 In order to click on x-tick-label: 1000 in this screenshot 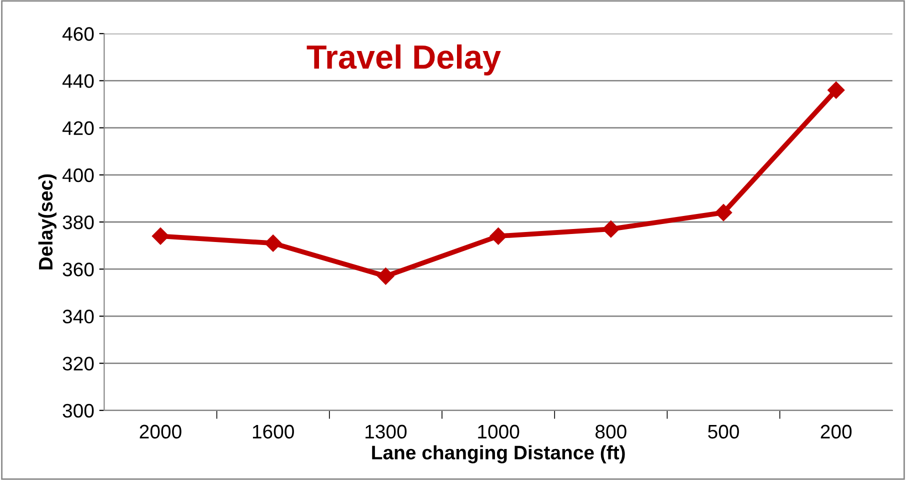, I will do `click(499, 431)`.